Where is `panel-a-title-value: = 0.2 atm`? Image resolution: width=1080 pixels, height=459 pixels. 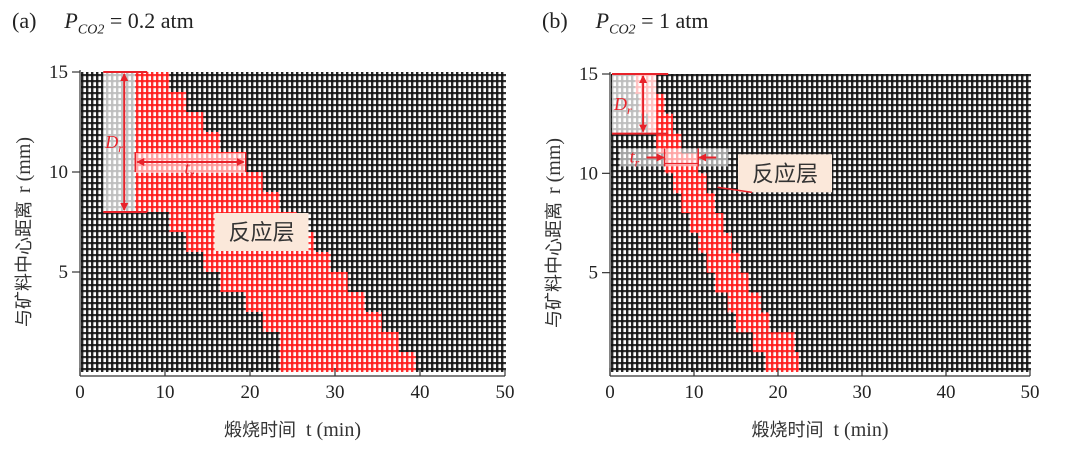 panel-a-title-value: = 0.2 atm is located at coordinates (151, 20).